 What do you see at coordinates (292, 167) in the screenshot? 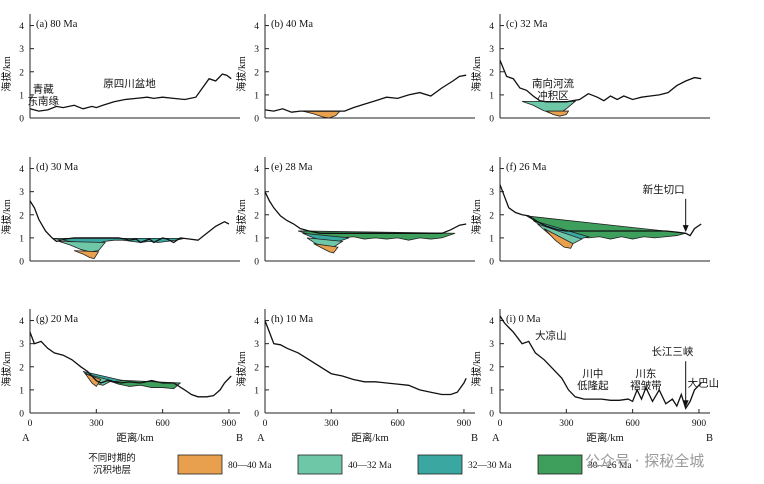
I see `panel-label: (e) 28 Ma` at bounding box center [292, 167].